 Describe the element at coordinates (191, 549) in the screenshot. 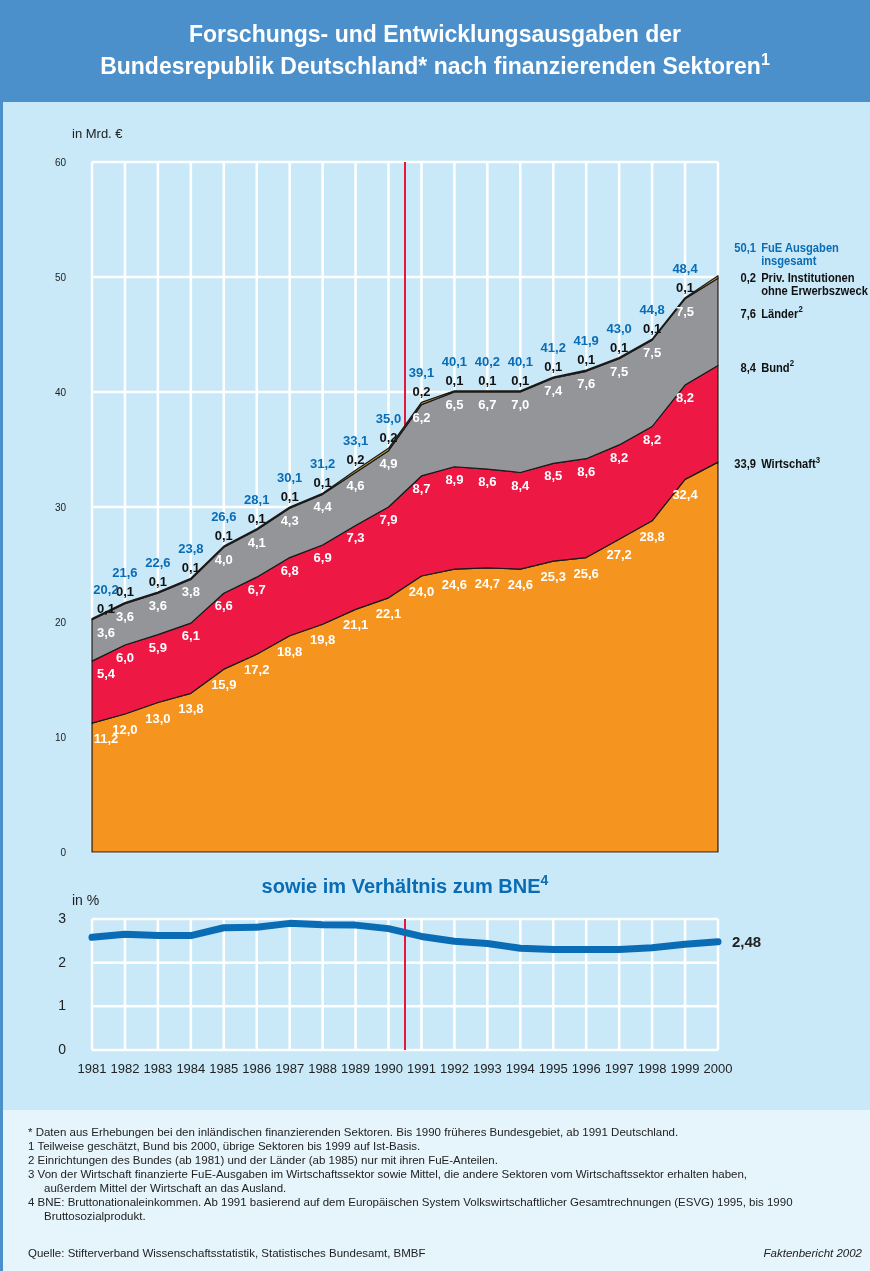

I see `total-label: 23,8` at that location.